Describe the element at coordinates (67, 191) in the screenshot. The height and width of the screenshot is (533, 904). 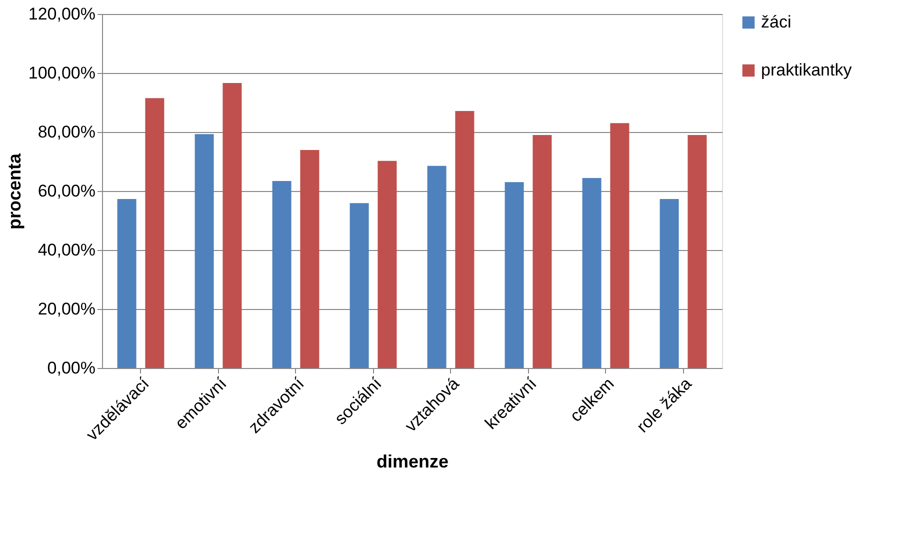
I see `y-tick-label: 60,00%` at that location.